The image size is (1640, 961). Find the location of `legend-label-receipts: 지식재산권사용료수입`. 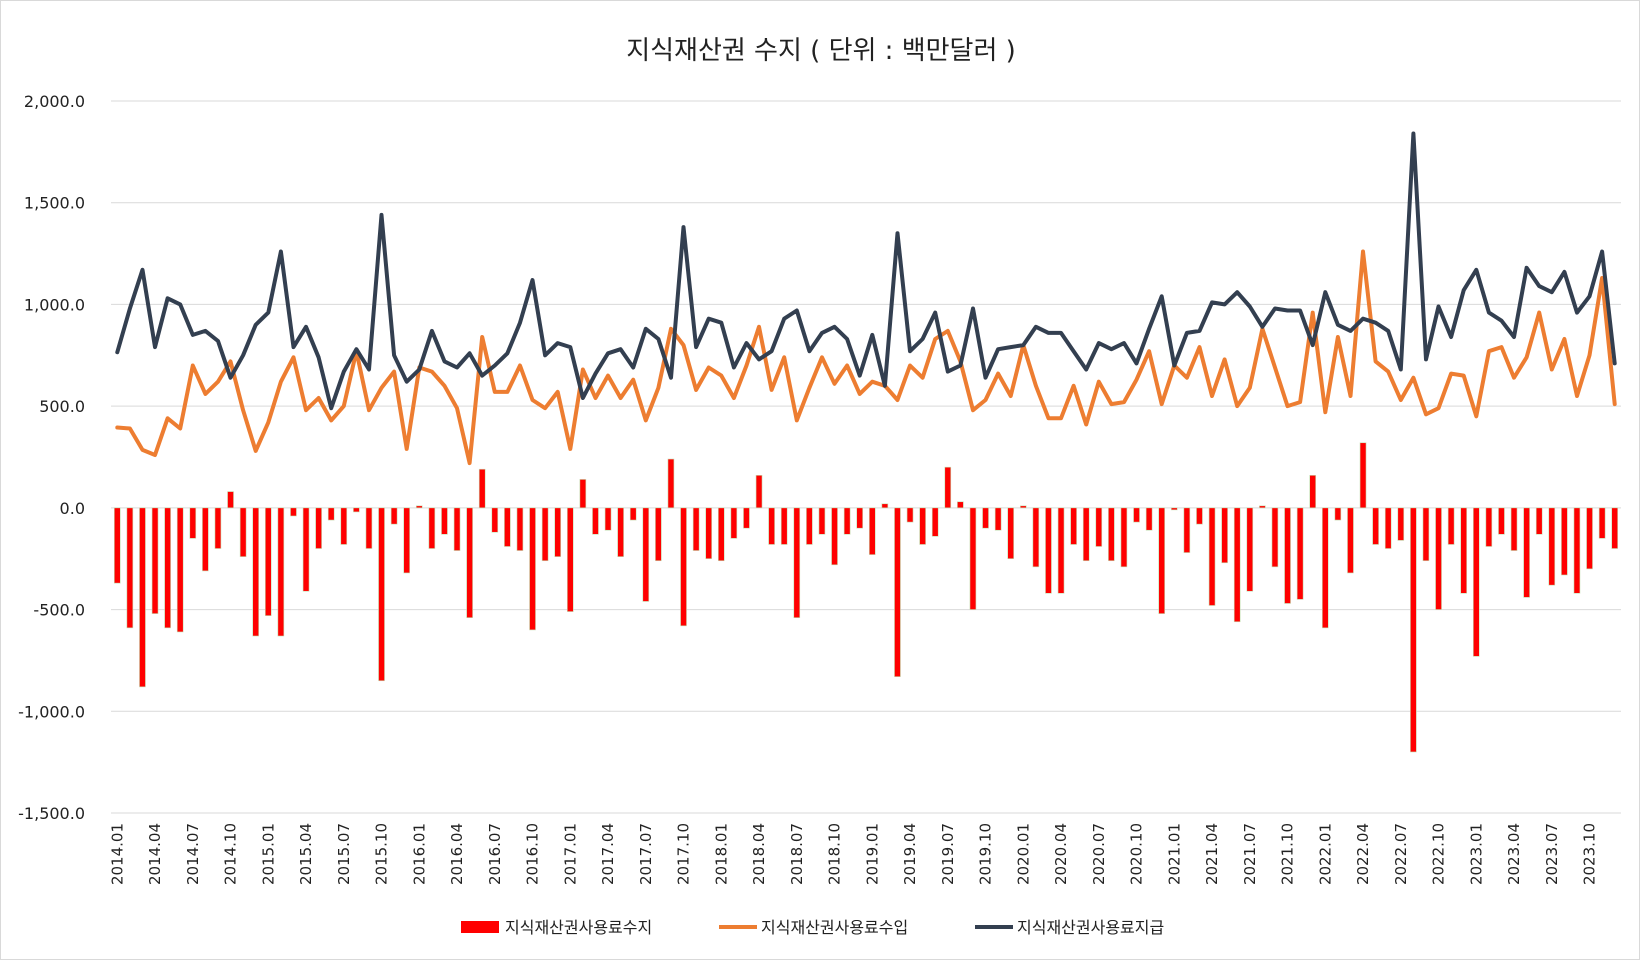

legend-label-receipts: 지식재산권사용료수입 is located at coordinates (834, 927).